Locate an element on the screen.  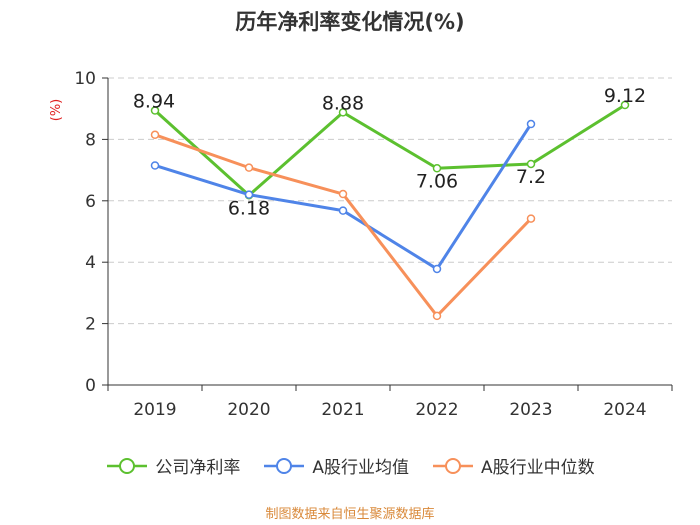
legend-label: A股行业中位数 is located at coordinates (538, 468).